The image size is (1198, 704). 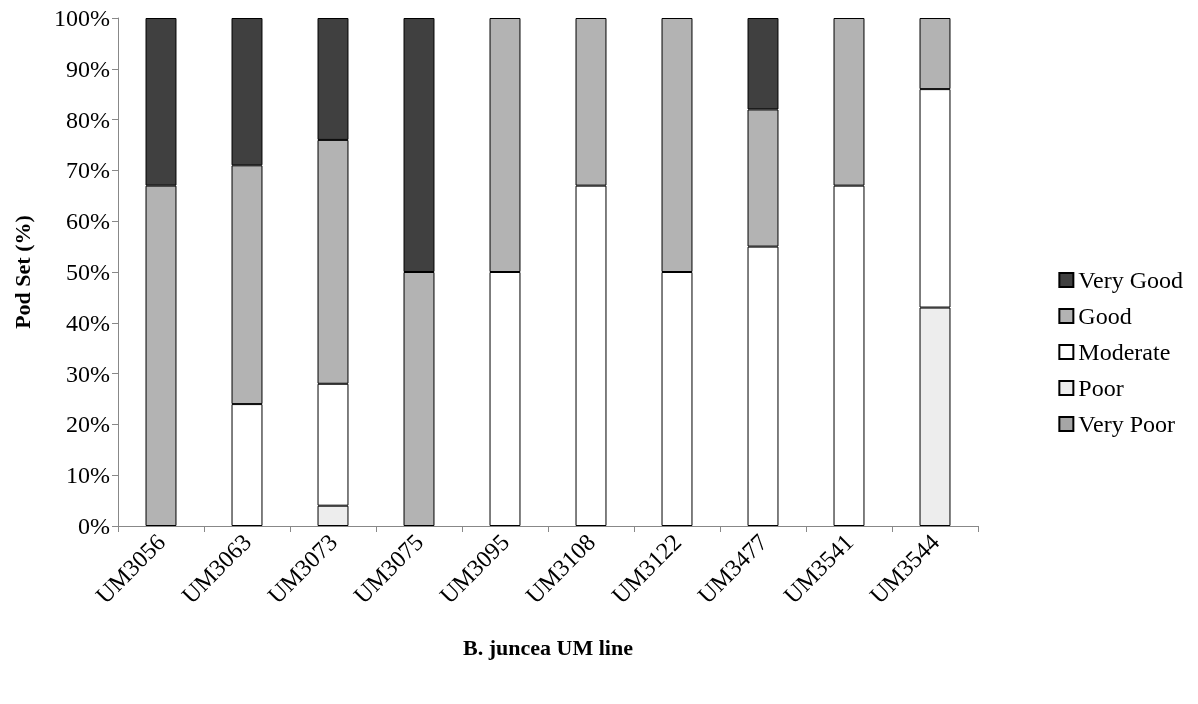 What do you see at coordinates (1131, 280) in the screenshot?
I see `legend-label: Very Good` at bounding box center [1131, 280].